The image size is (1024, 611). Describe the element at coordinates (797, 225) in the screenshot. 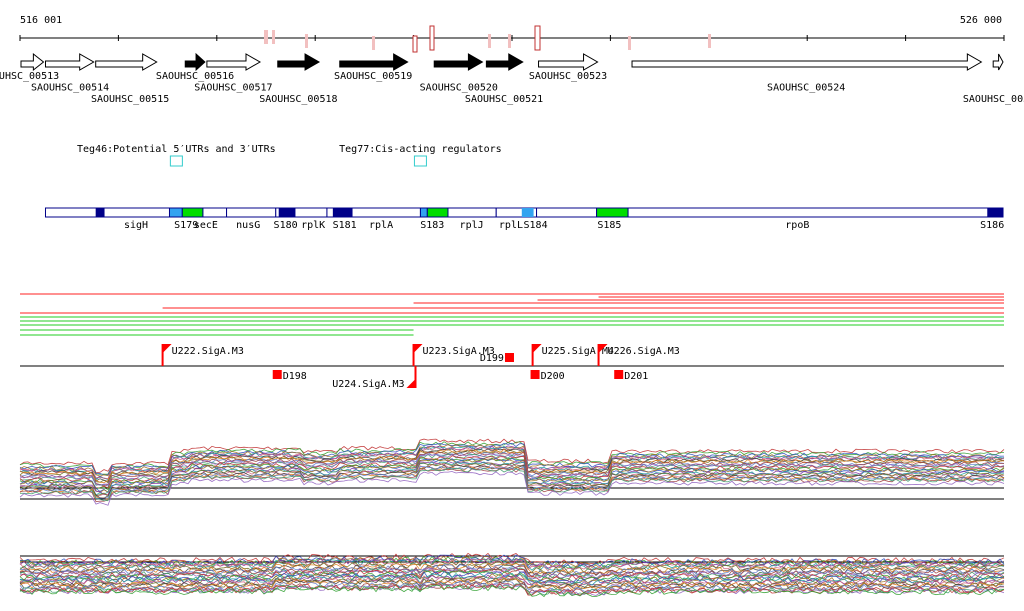

I see `operon-label: rpoB` at that location.